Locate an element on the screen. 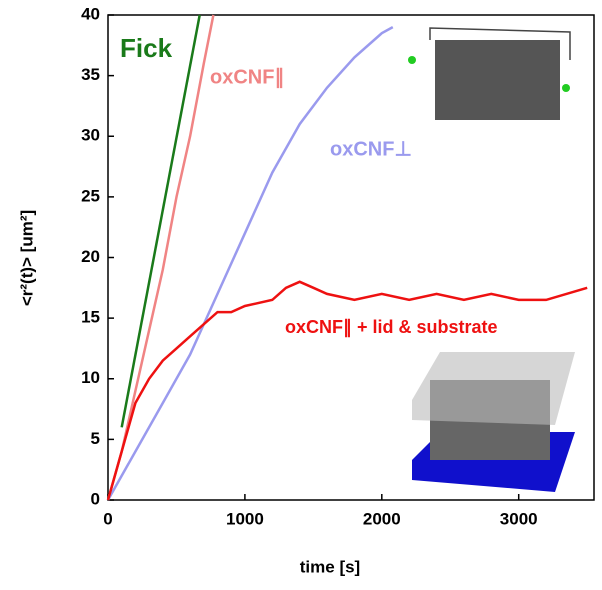  y-tick-label: 25 is located at coordinates (90, 195).